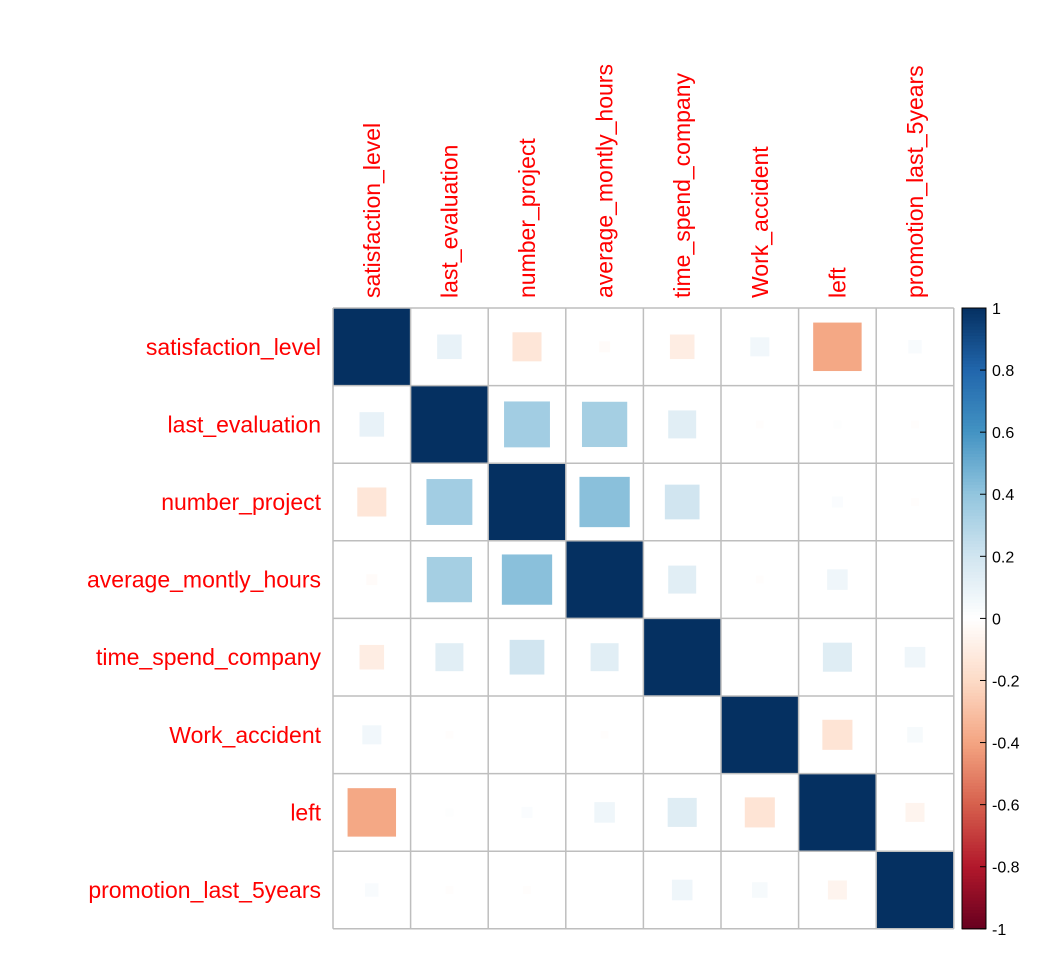 The height and width of the screenshot is (959, 1042). I want to click on corr-square-last_evaluation-left, so click(837, 424).